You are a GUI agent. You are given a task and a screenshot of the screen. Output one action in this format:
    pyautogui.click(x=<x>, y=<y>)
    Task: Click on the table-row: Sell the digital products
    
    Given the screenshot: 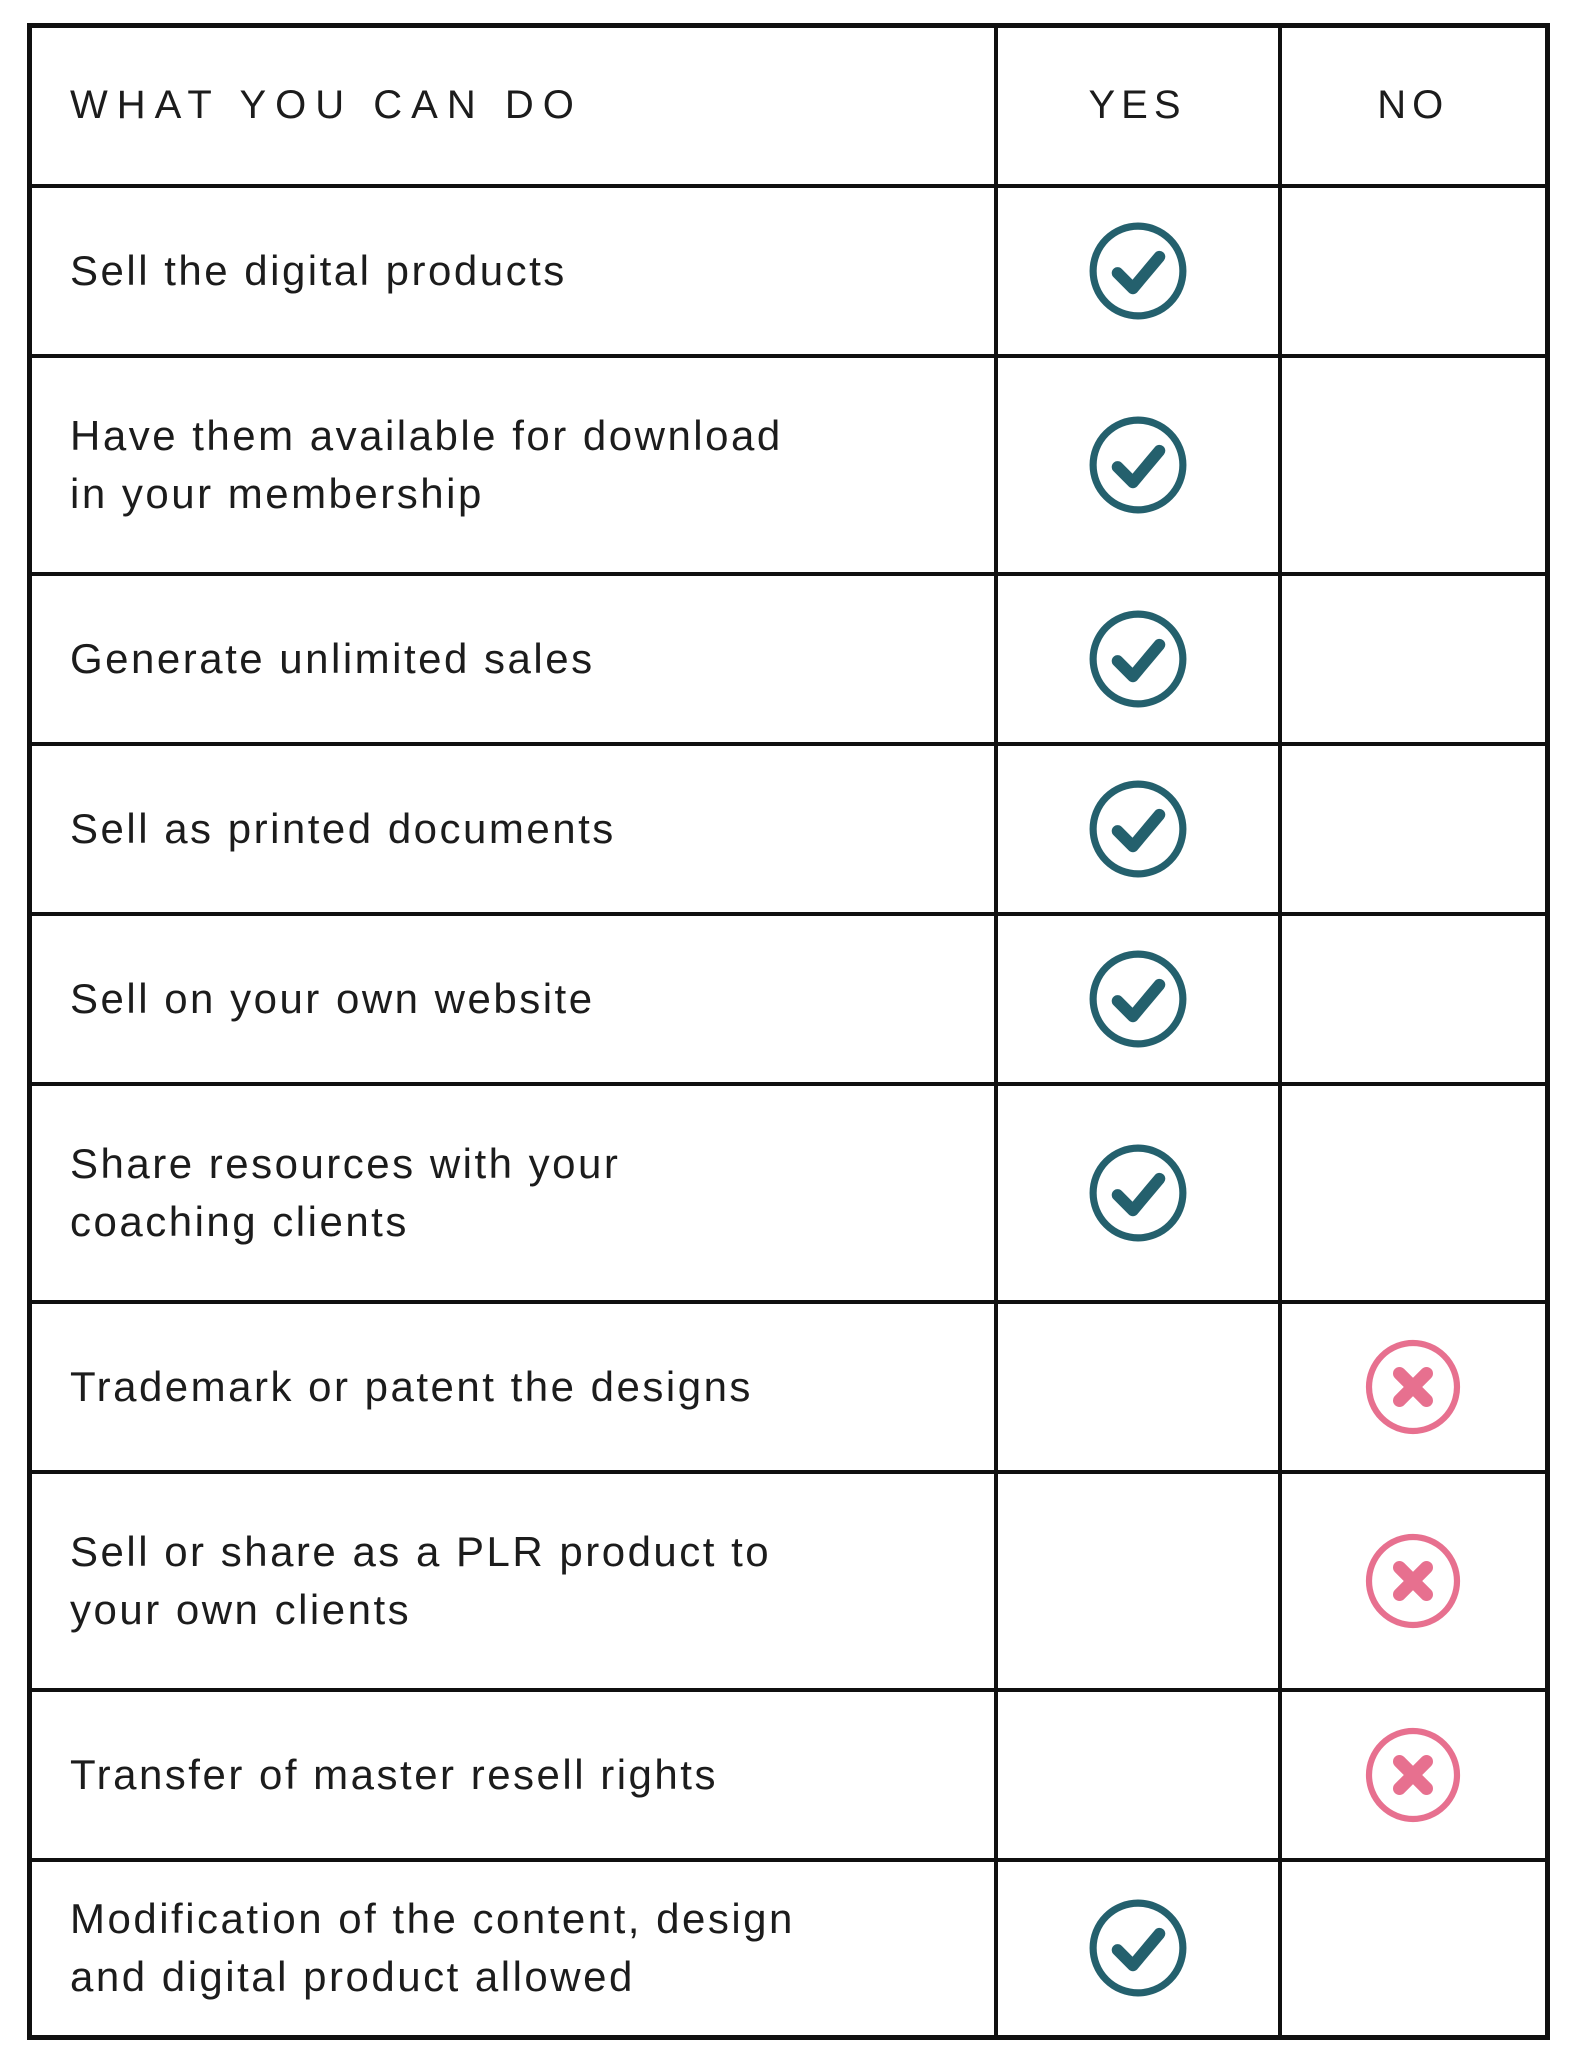 What is the action you would take?
    pyautogui.click(x=788, y=270)
    